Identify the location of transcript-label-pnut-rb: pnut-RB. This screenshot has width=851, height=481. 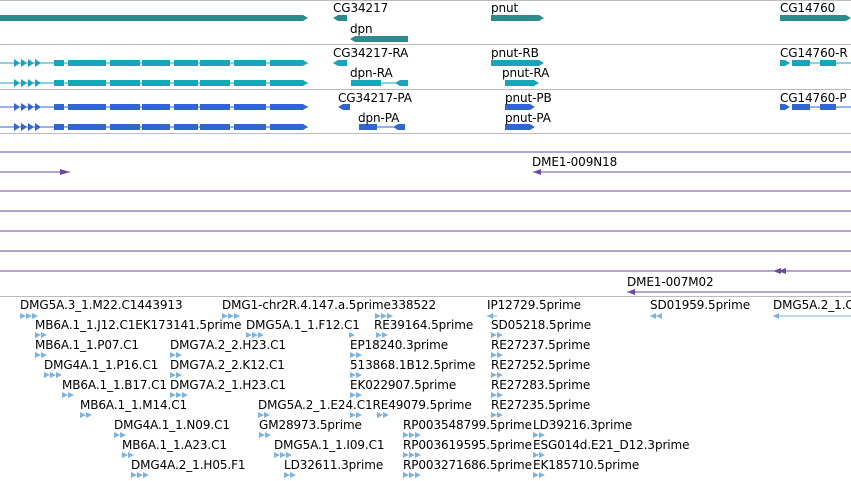
(515, 53).